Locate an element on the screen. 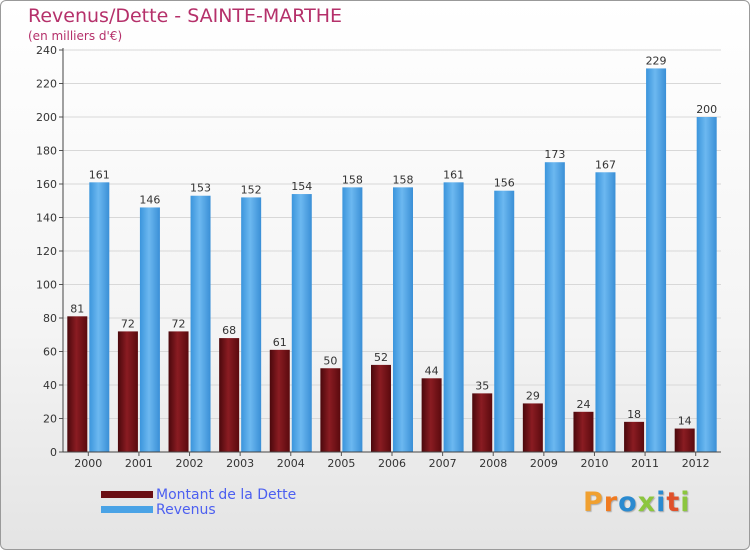 The image size is (750, 550). legend-swatch-dette is located at coordinates (127, 494).